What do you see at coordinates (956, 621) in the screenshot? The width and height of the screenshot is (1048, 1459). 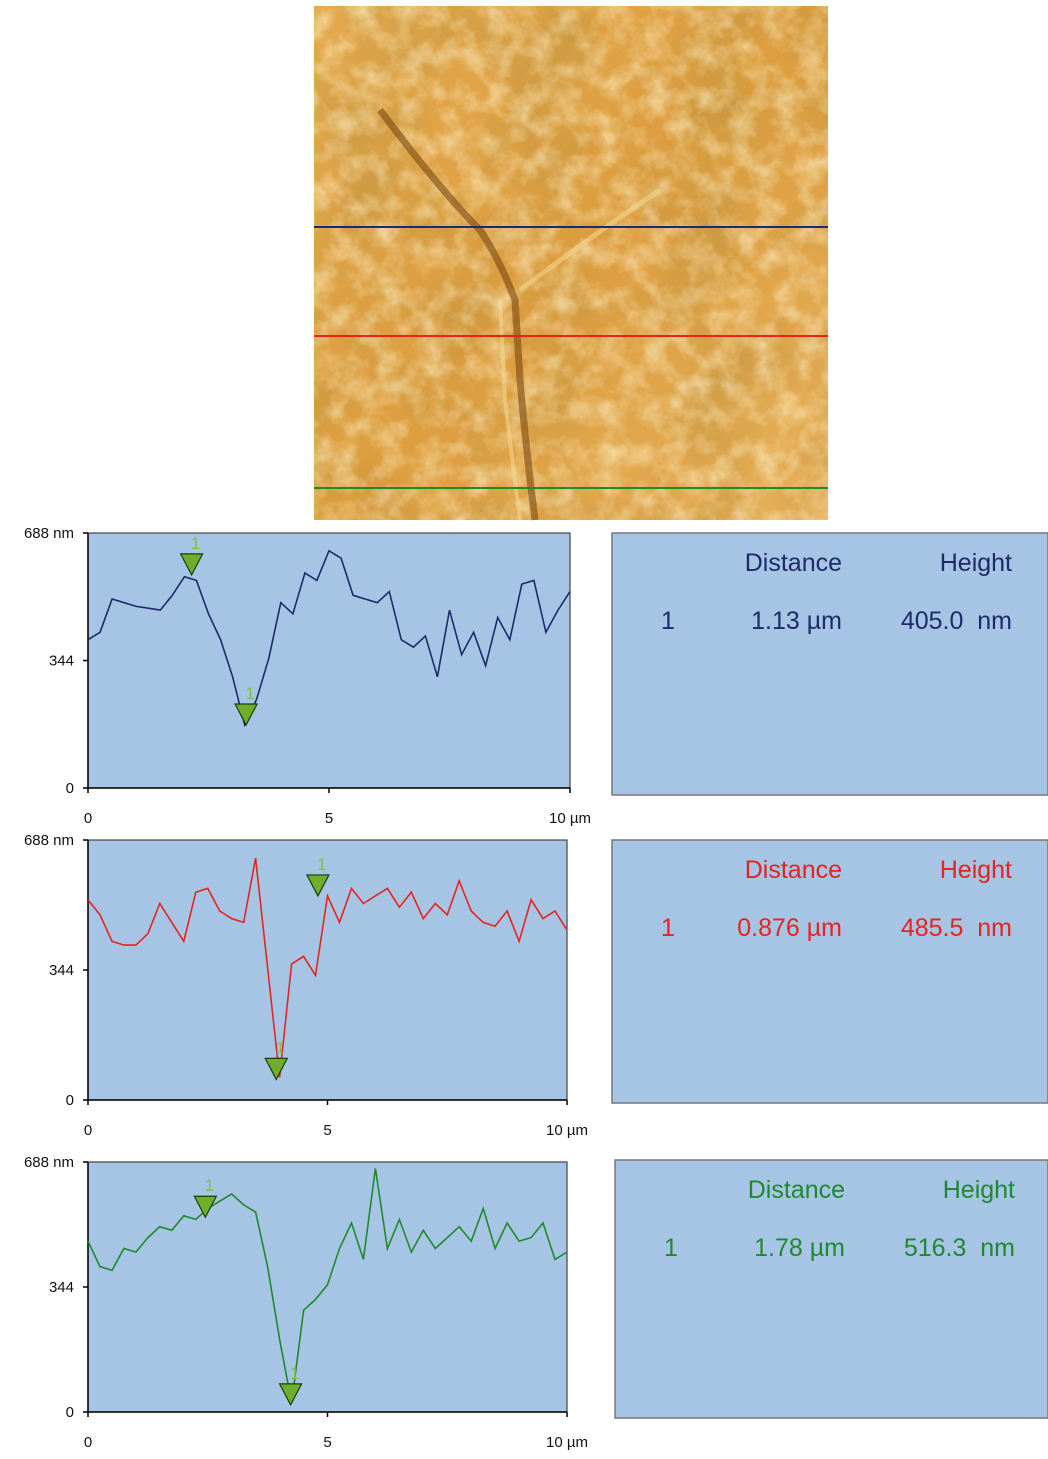 I see `table-cell: 405.0 nm` at bounding box center [956, 621].